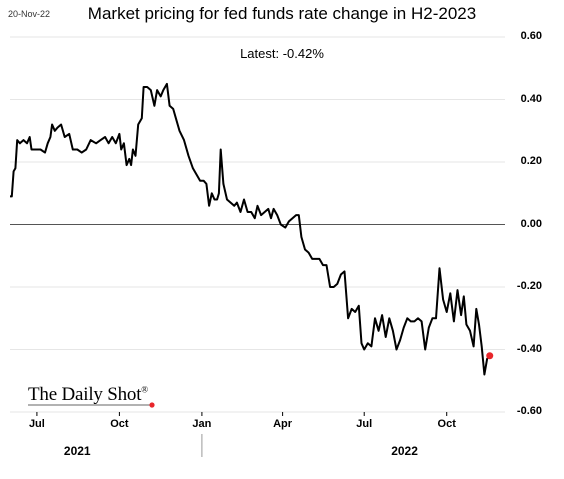 Image resolution: width=564 pixels, height=479 pixels. What do you see at coordinates (77, 451) in the screenshot?
I see `year-label: 2021` at bounding box center [77, 451].